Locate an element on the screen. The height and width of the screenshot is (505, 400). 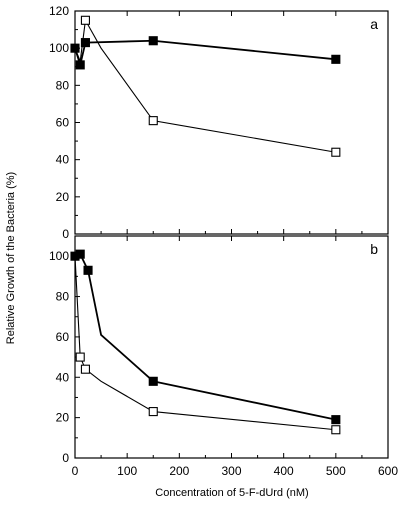
x-tick-label: 600 is located at coordinates (388, 471).